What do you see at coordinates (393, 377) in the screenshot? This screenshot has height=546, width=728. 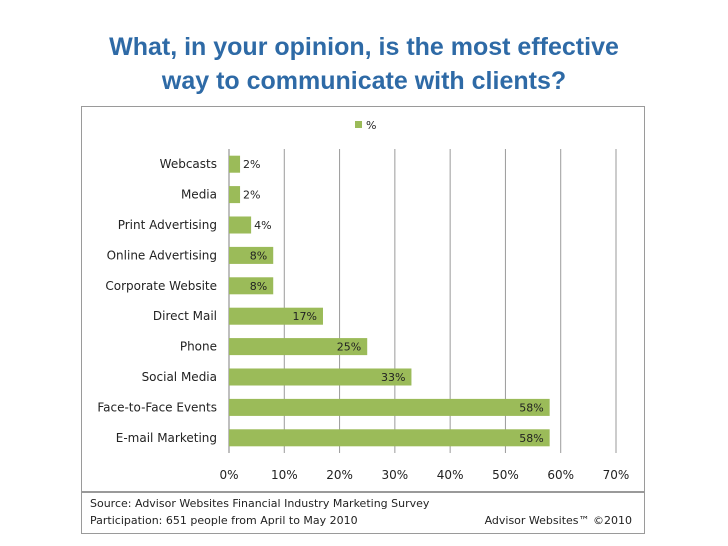 I see `data-label: 33%` at bounding box center [393, 377].